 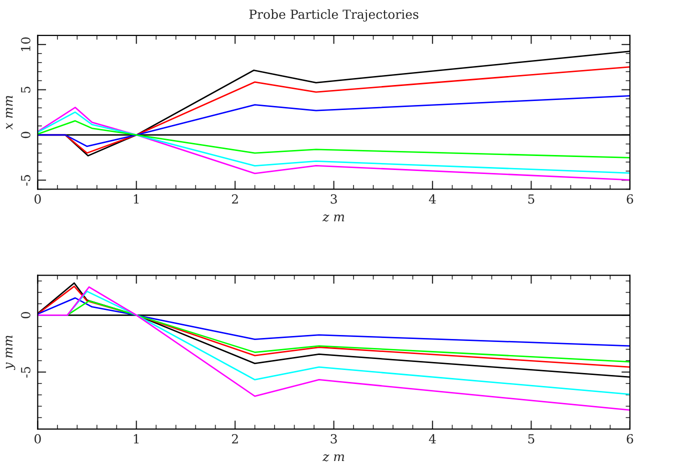 What do you see at coordinates (9, 113) in the screenshot?
I see `y-axis-title: x mm` at bounding box center [9, 113].